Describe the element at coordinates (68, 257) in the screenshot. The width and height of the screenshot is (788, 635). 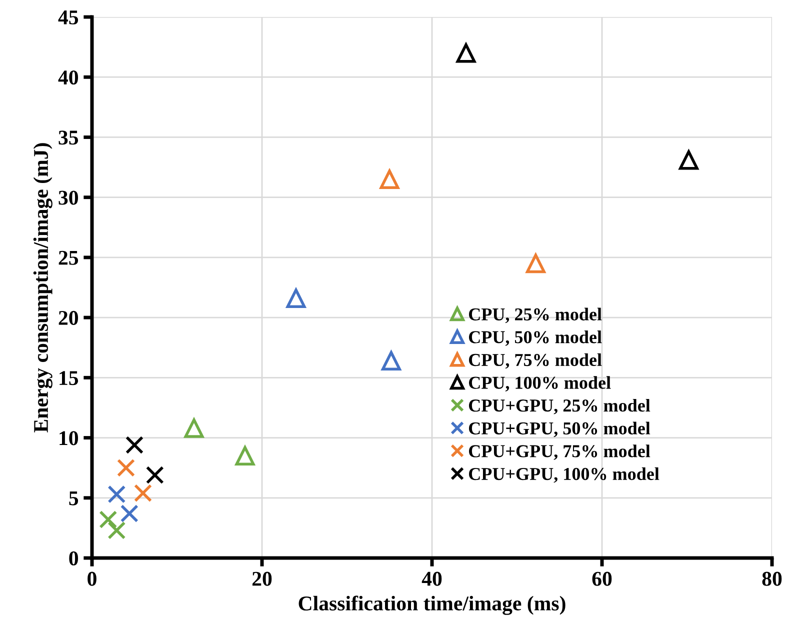
I see `y-tick-label: 25` at that location.